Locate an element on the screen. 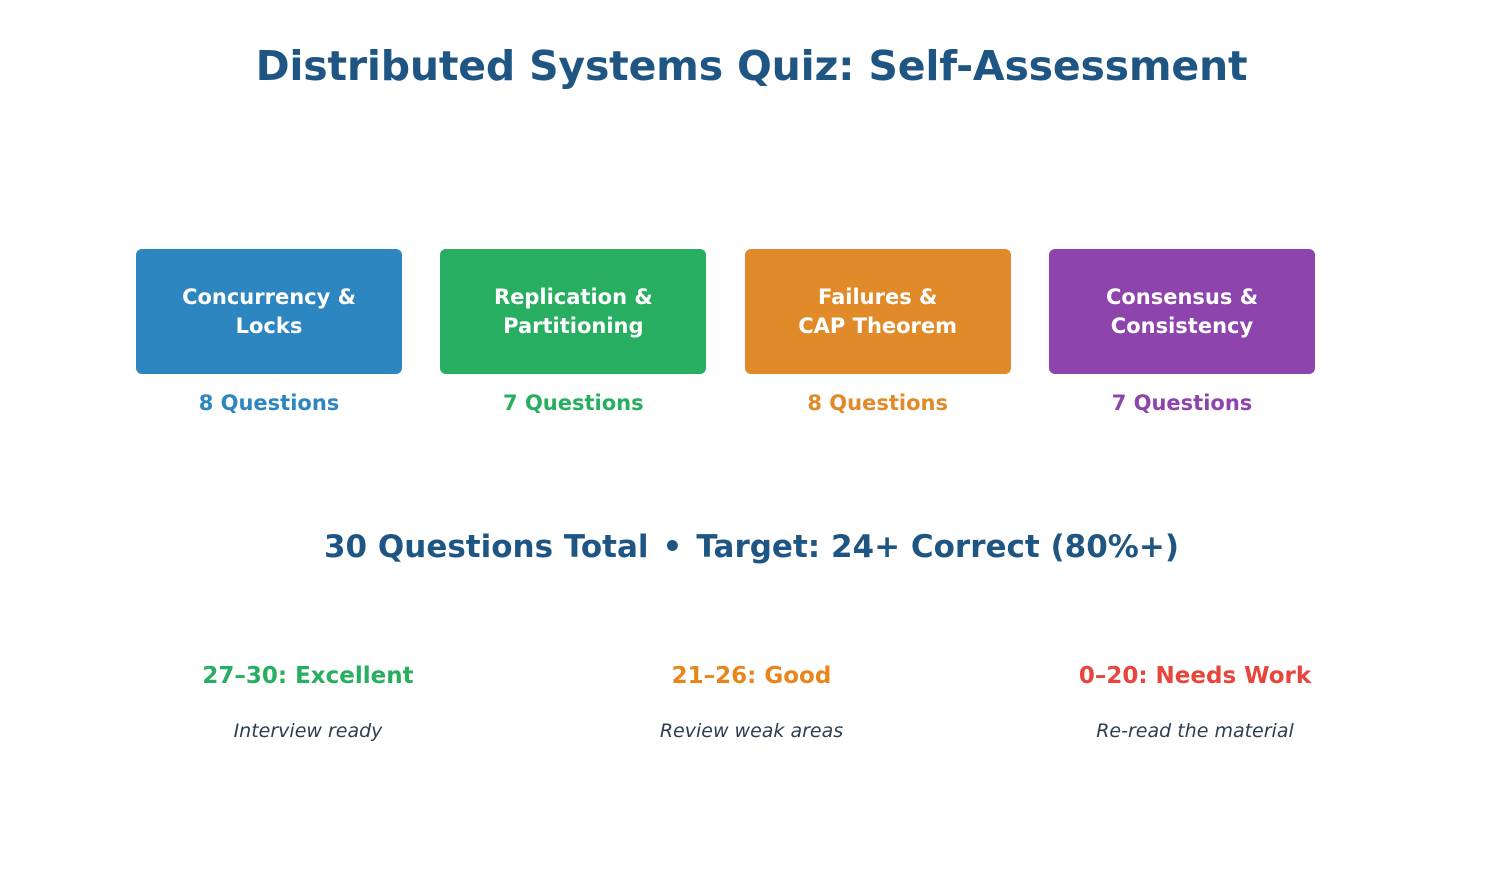  topic-card-box: Replication & Partitioning is located at coordinates (573, 311).